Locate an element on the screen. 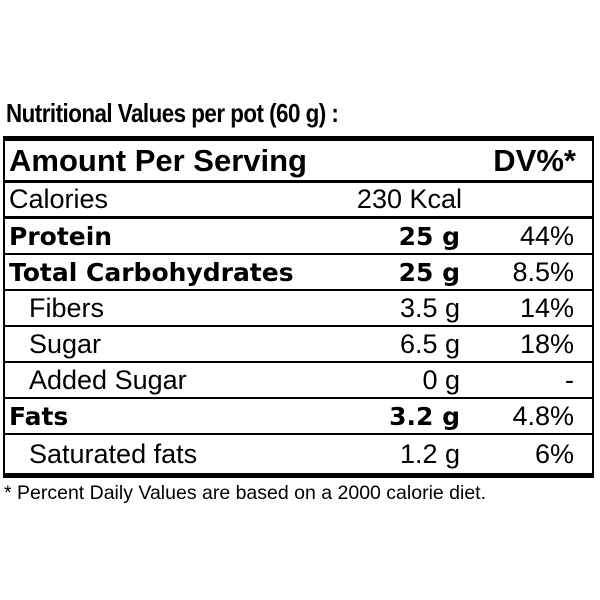 The width and height of the screenshot is (600, 600). nutrient-dv: 6% is located at coordinates (554, 453).